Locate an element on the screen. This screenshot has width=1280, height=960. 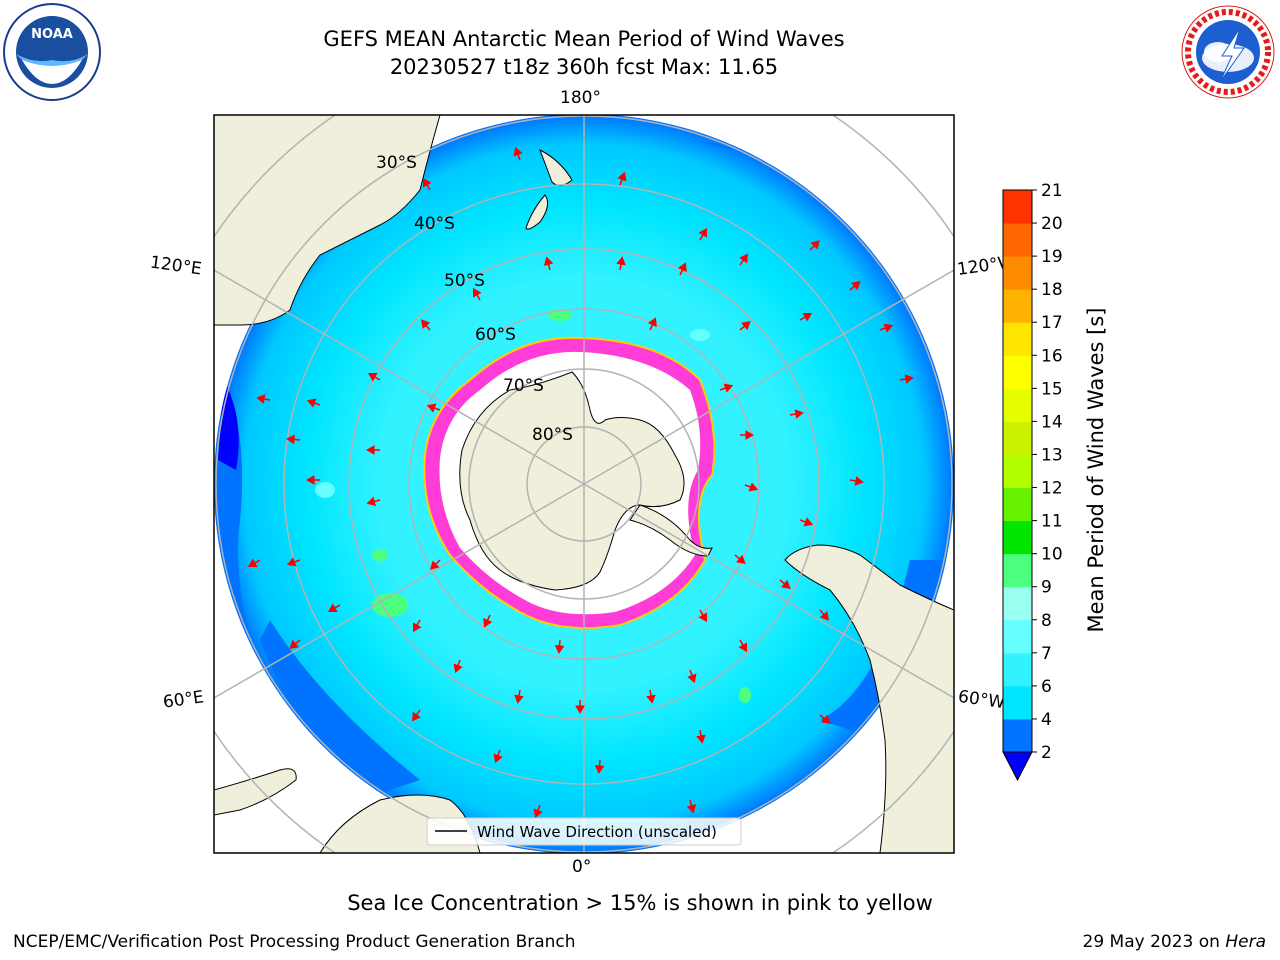
colorbar-tick-label: 10 is located at coordinates (1052, 555).